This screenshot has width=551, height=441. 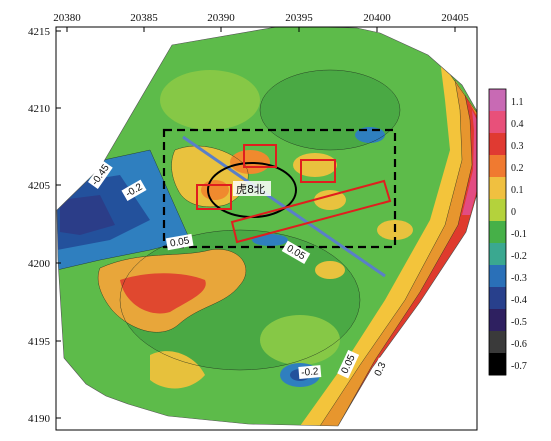 I want to click on y-tick: 4210, so click(x=44, y=109).